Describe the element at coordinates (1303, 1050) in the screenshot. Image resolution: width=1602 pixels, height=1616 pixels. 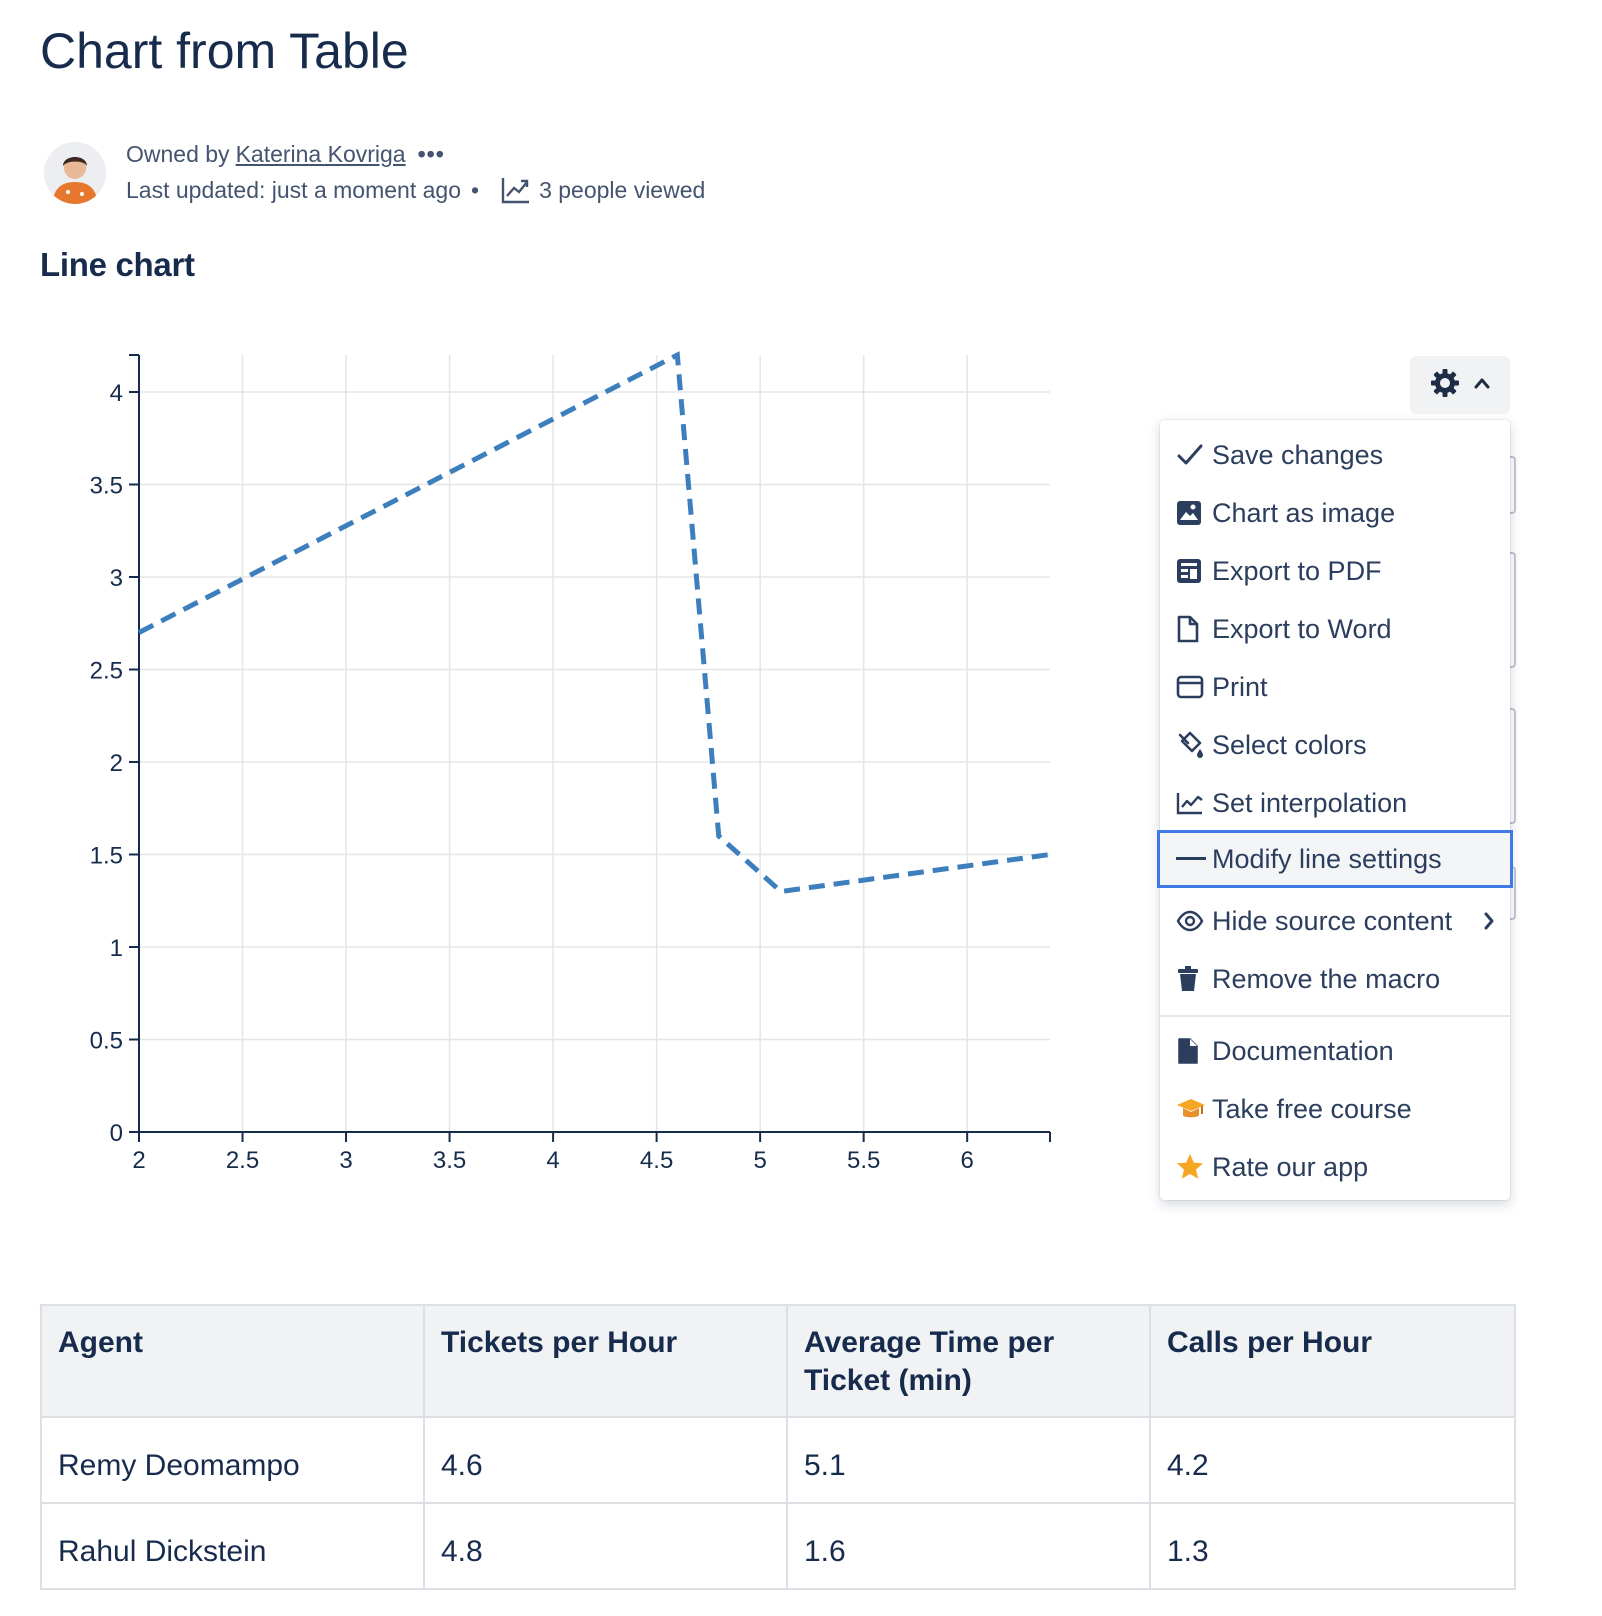
I see `menu-item-label: Documentation` at that location.